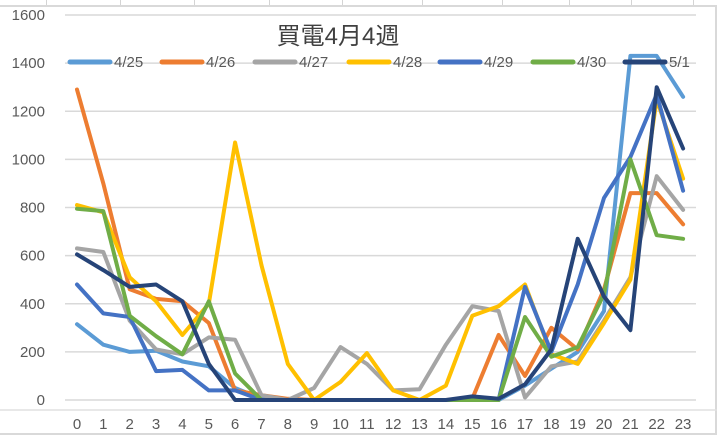 Image resolution: width=720 pixels, height=439 pixels. What do you see at coordinates (475, 62) in the screenshot?
I see `legend-item-4-29: 4/29` at bounding box center [475, 62].